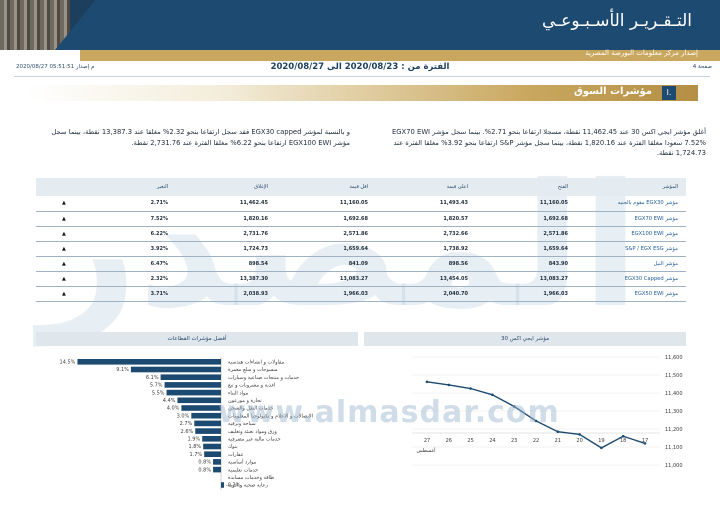 Image resolution: width=720 pixels, height=509 pixels. I want to click on sector-category-label: طاقة وخدمات مساندة, so click(251, 478).